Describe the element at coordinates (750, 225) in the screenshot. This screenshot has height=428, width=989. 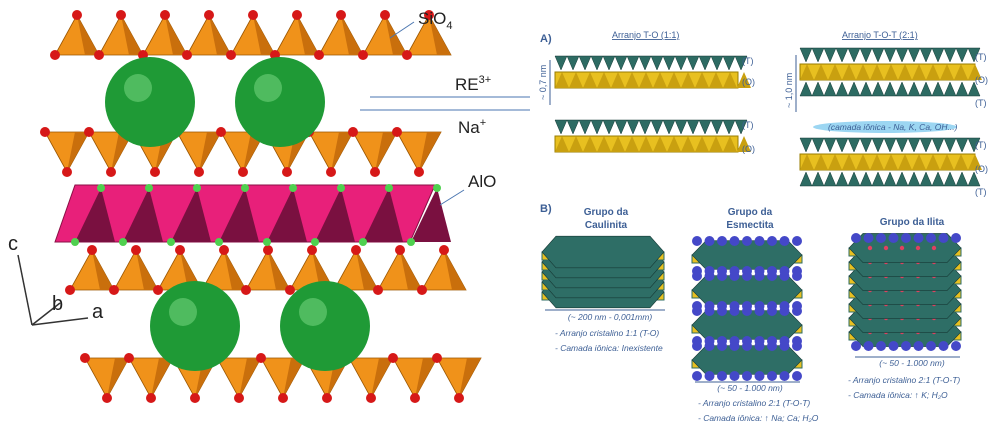
I see `group-title: Esmectita` at that location.